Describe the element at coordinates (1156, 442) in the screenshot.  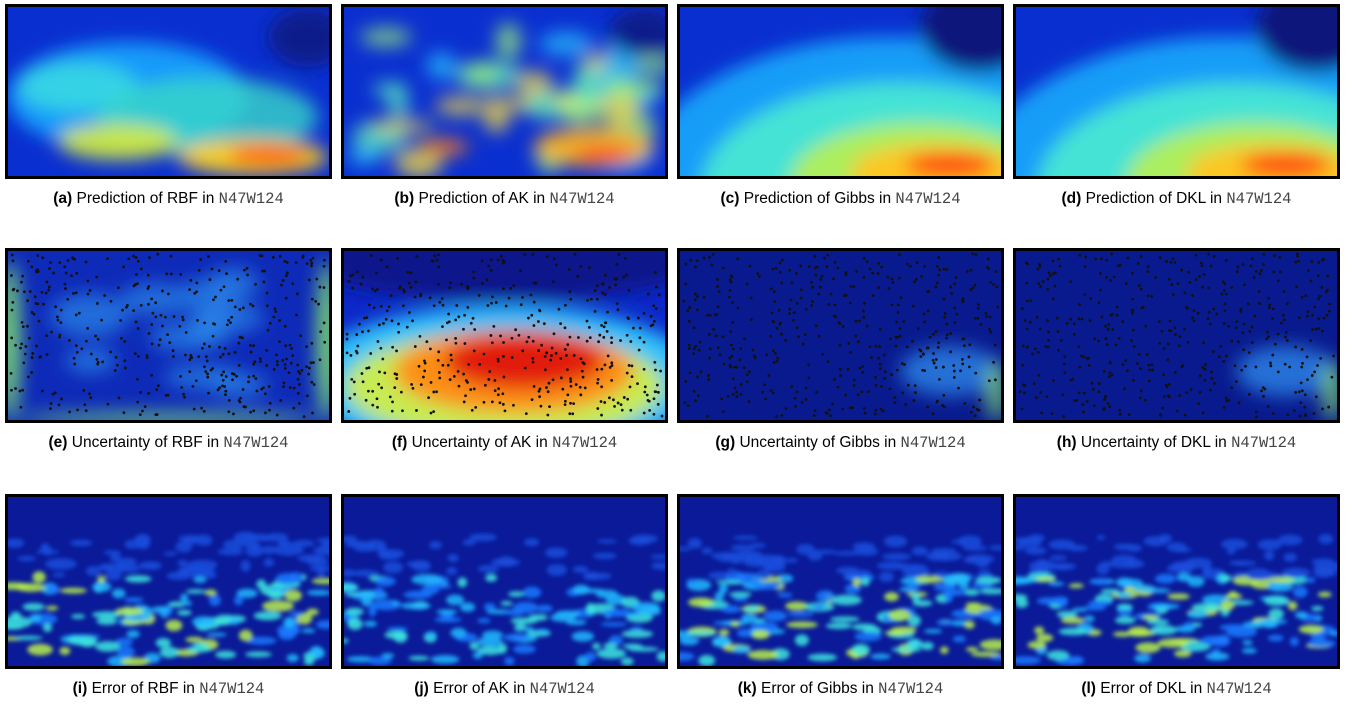
I see `caption-text: Uncertainty of DKL in` at that location.